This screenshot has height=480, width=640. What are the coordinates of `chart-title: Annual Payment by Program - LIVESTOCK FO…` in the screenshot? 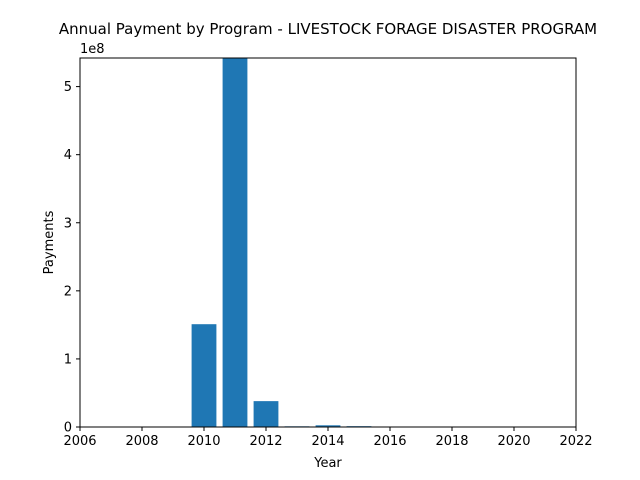 It's located at (328, 29).